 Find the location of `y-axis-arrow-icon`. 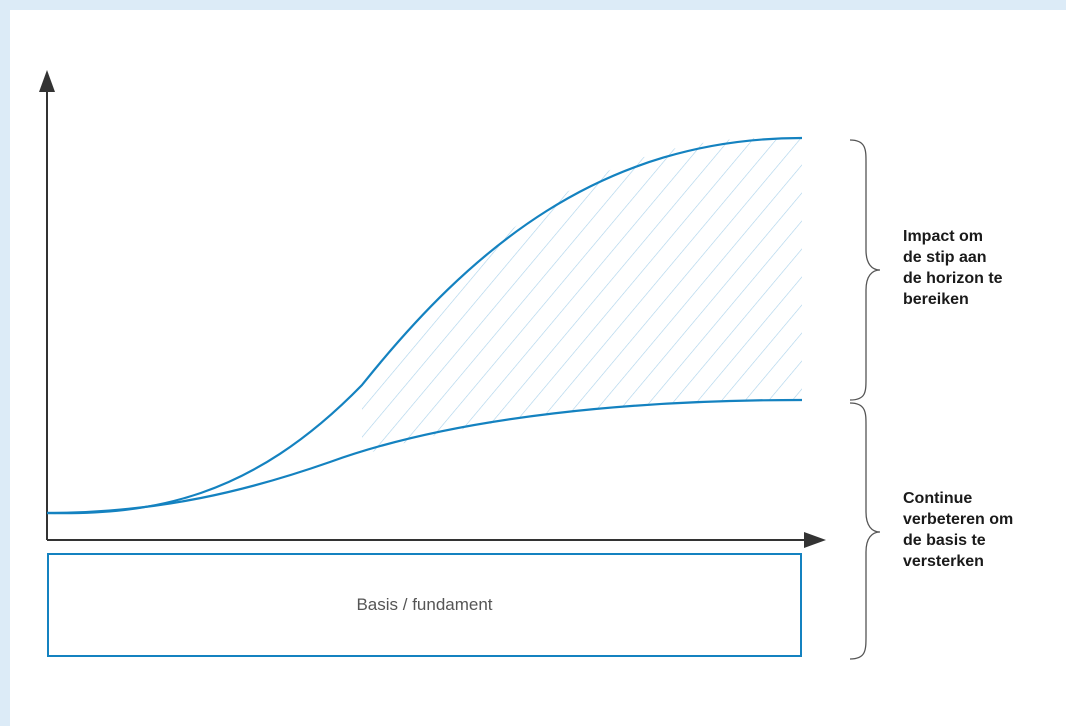

y-axis-arrow-icon is located at coordinates (47, 81).